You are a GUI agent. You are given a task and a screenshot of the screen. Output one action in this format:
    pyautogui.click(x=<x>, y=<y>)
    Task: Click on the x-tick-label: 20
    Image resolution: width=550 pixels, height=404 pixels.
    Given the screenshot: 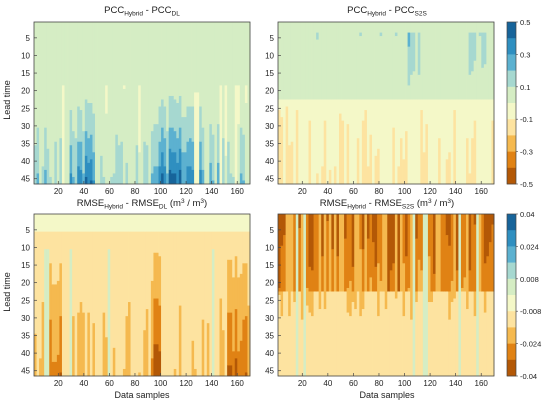 What is the action you would take?
    pyautogui.click(x=302, y=191)
    